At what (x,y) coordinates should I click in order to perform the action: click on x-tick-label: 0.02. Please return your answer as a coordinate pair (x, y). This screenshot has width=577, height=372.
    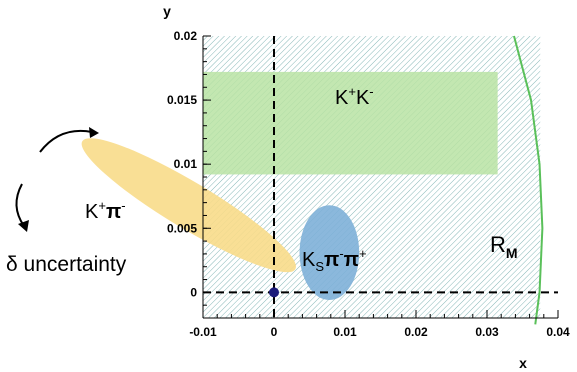
    Looking at the image, I should click on (416, 332).